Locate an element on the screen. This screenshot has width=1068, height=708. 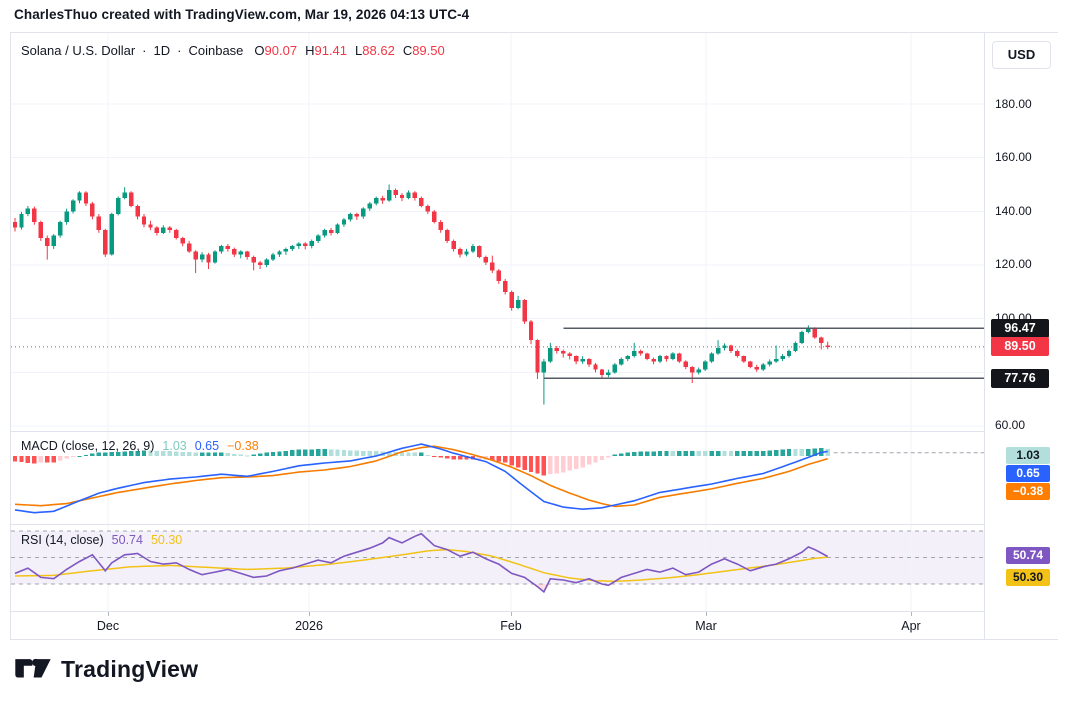
price-tick-label: 160.00 is located at coordinates (1013, 157).